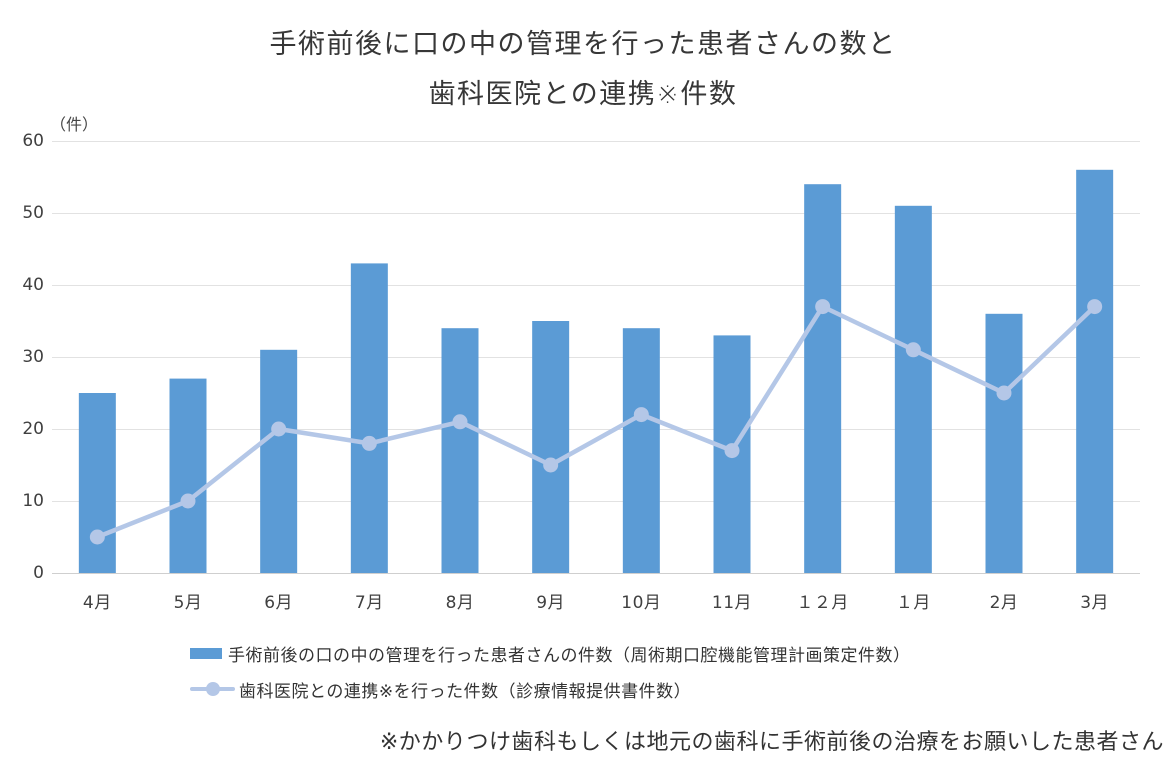 The height and width of the screenshot is (766, 1166). I want to click on x-tick-label-2月: 2月, so click(1004, 603).